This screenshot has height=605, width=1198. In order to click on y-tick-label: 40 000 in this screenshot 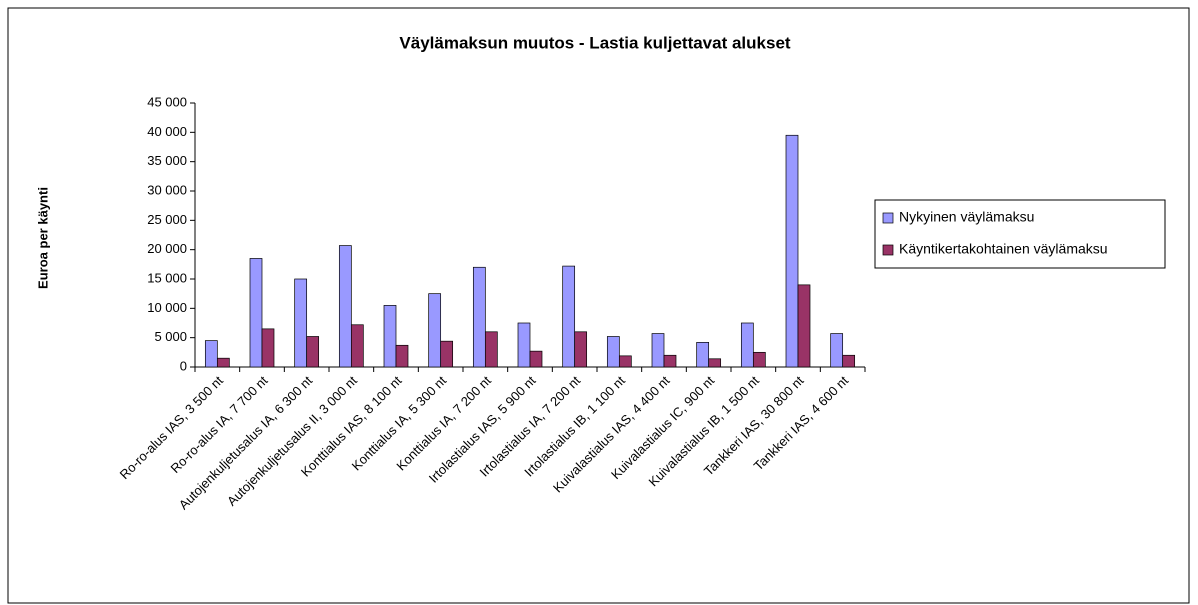, I will do `click(167, 131)`.